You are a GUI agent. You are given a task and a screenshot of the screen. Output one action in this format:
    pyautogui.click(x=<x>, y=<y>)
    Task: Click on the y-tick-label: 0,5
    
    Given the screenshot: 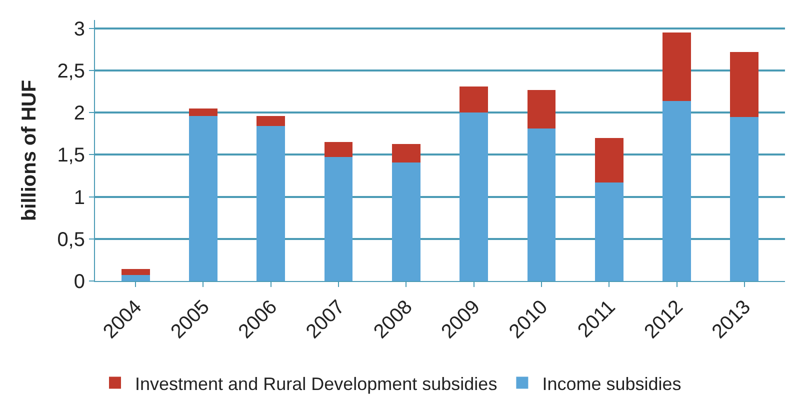 What is the action you would take?
    pyautogui.click(x=71, y=239)
    